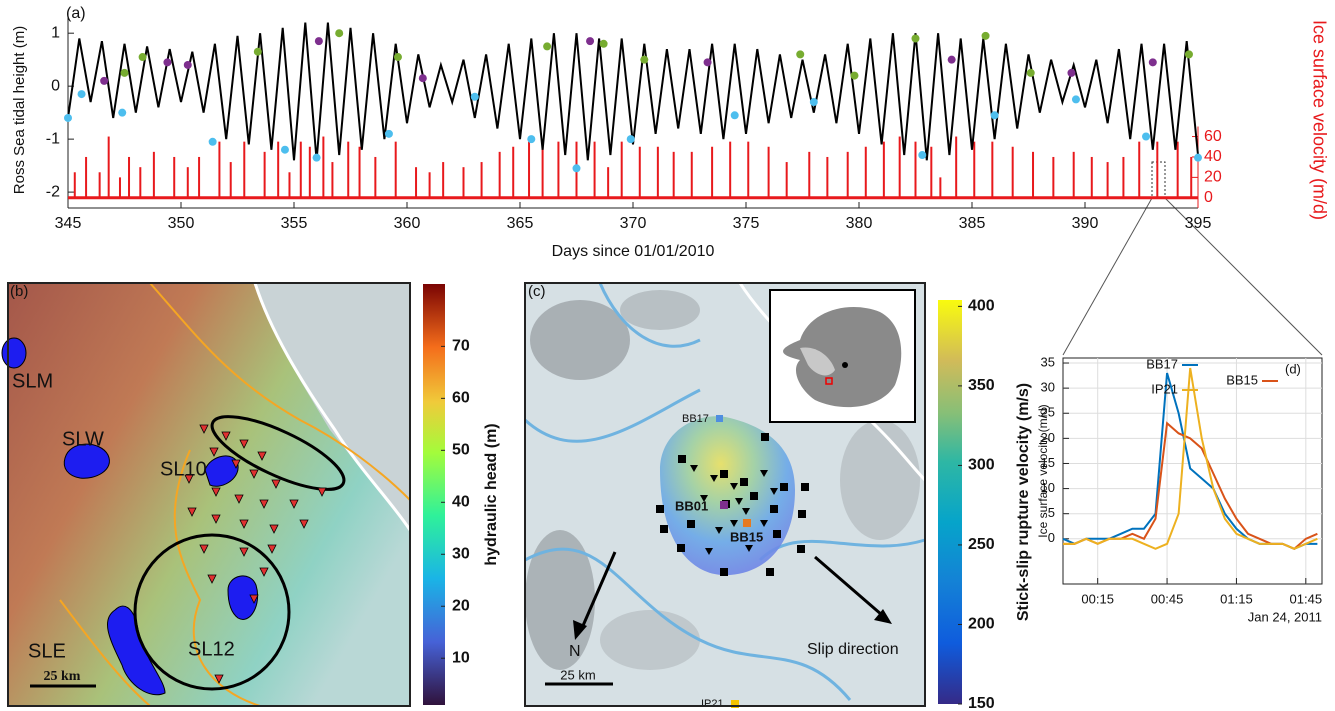 This screenshot has width=1335, height=711. I want to click on inset-continent, so click(842, 357).